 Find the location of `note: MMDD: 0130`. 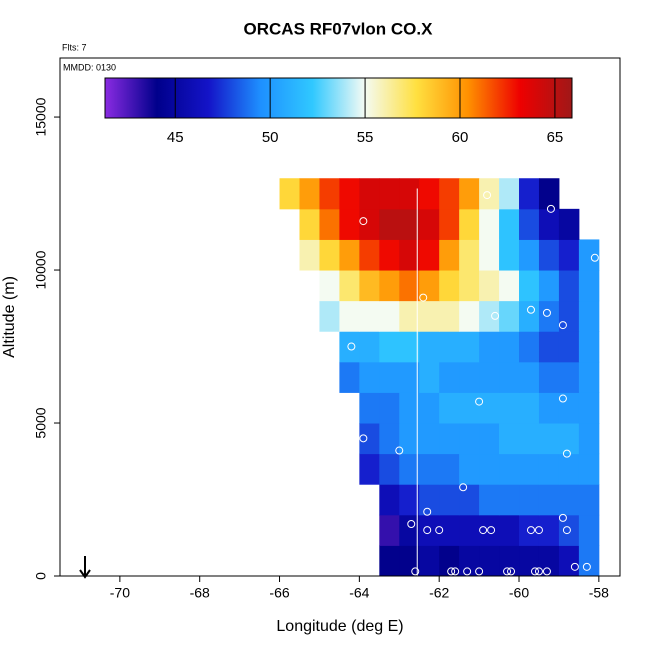

note: MMDD: 0130 is located at coordinates (89, 67).